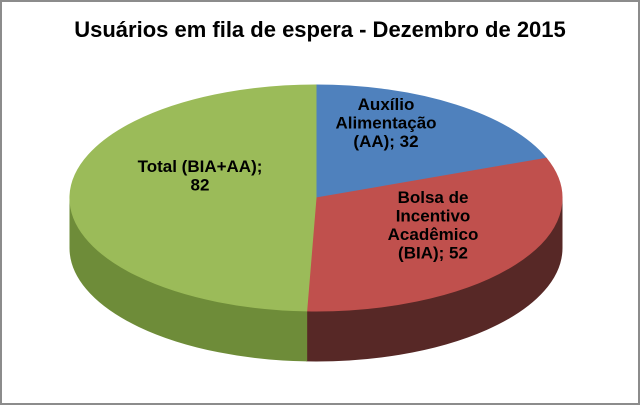  I want to click on pie-slice-aa, so click(431, 141).